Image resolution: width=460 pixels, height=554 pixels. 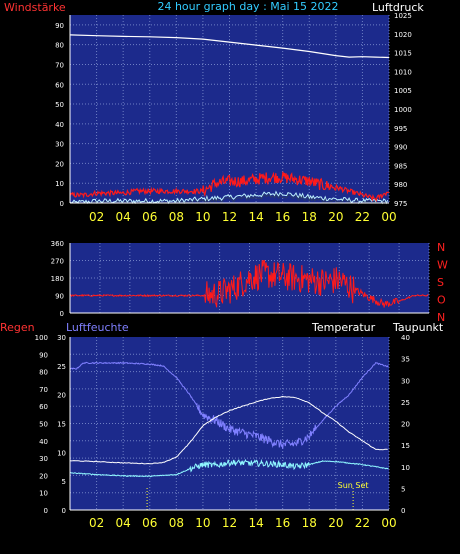 I want to click on humidity-series-line, so click(x=229, y=405).